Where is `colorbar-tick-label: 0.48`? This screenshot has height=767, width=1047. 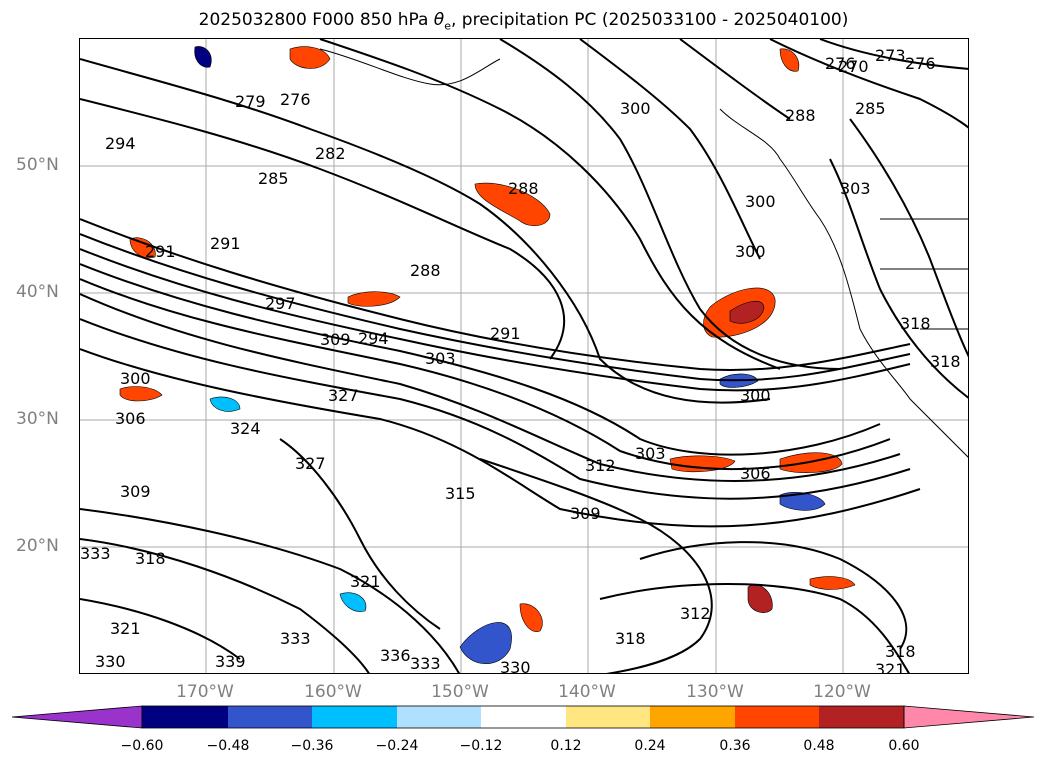
colorbar-tick-label: 0.48 is located at coordinates (819, 746).